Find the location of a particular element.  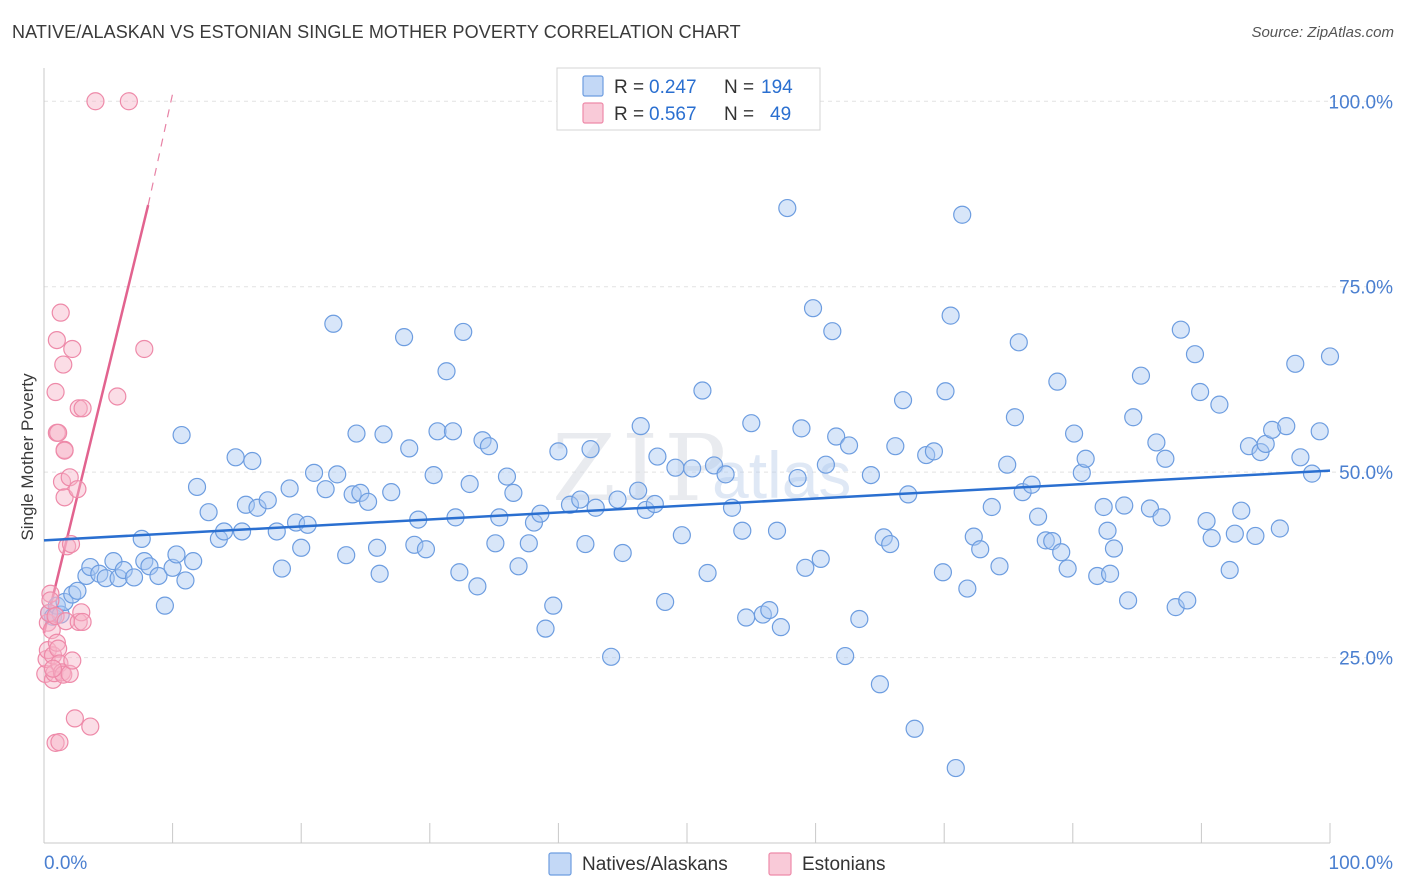

x-tick-label: 0.0% is located at coordinates (65, 863).